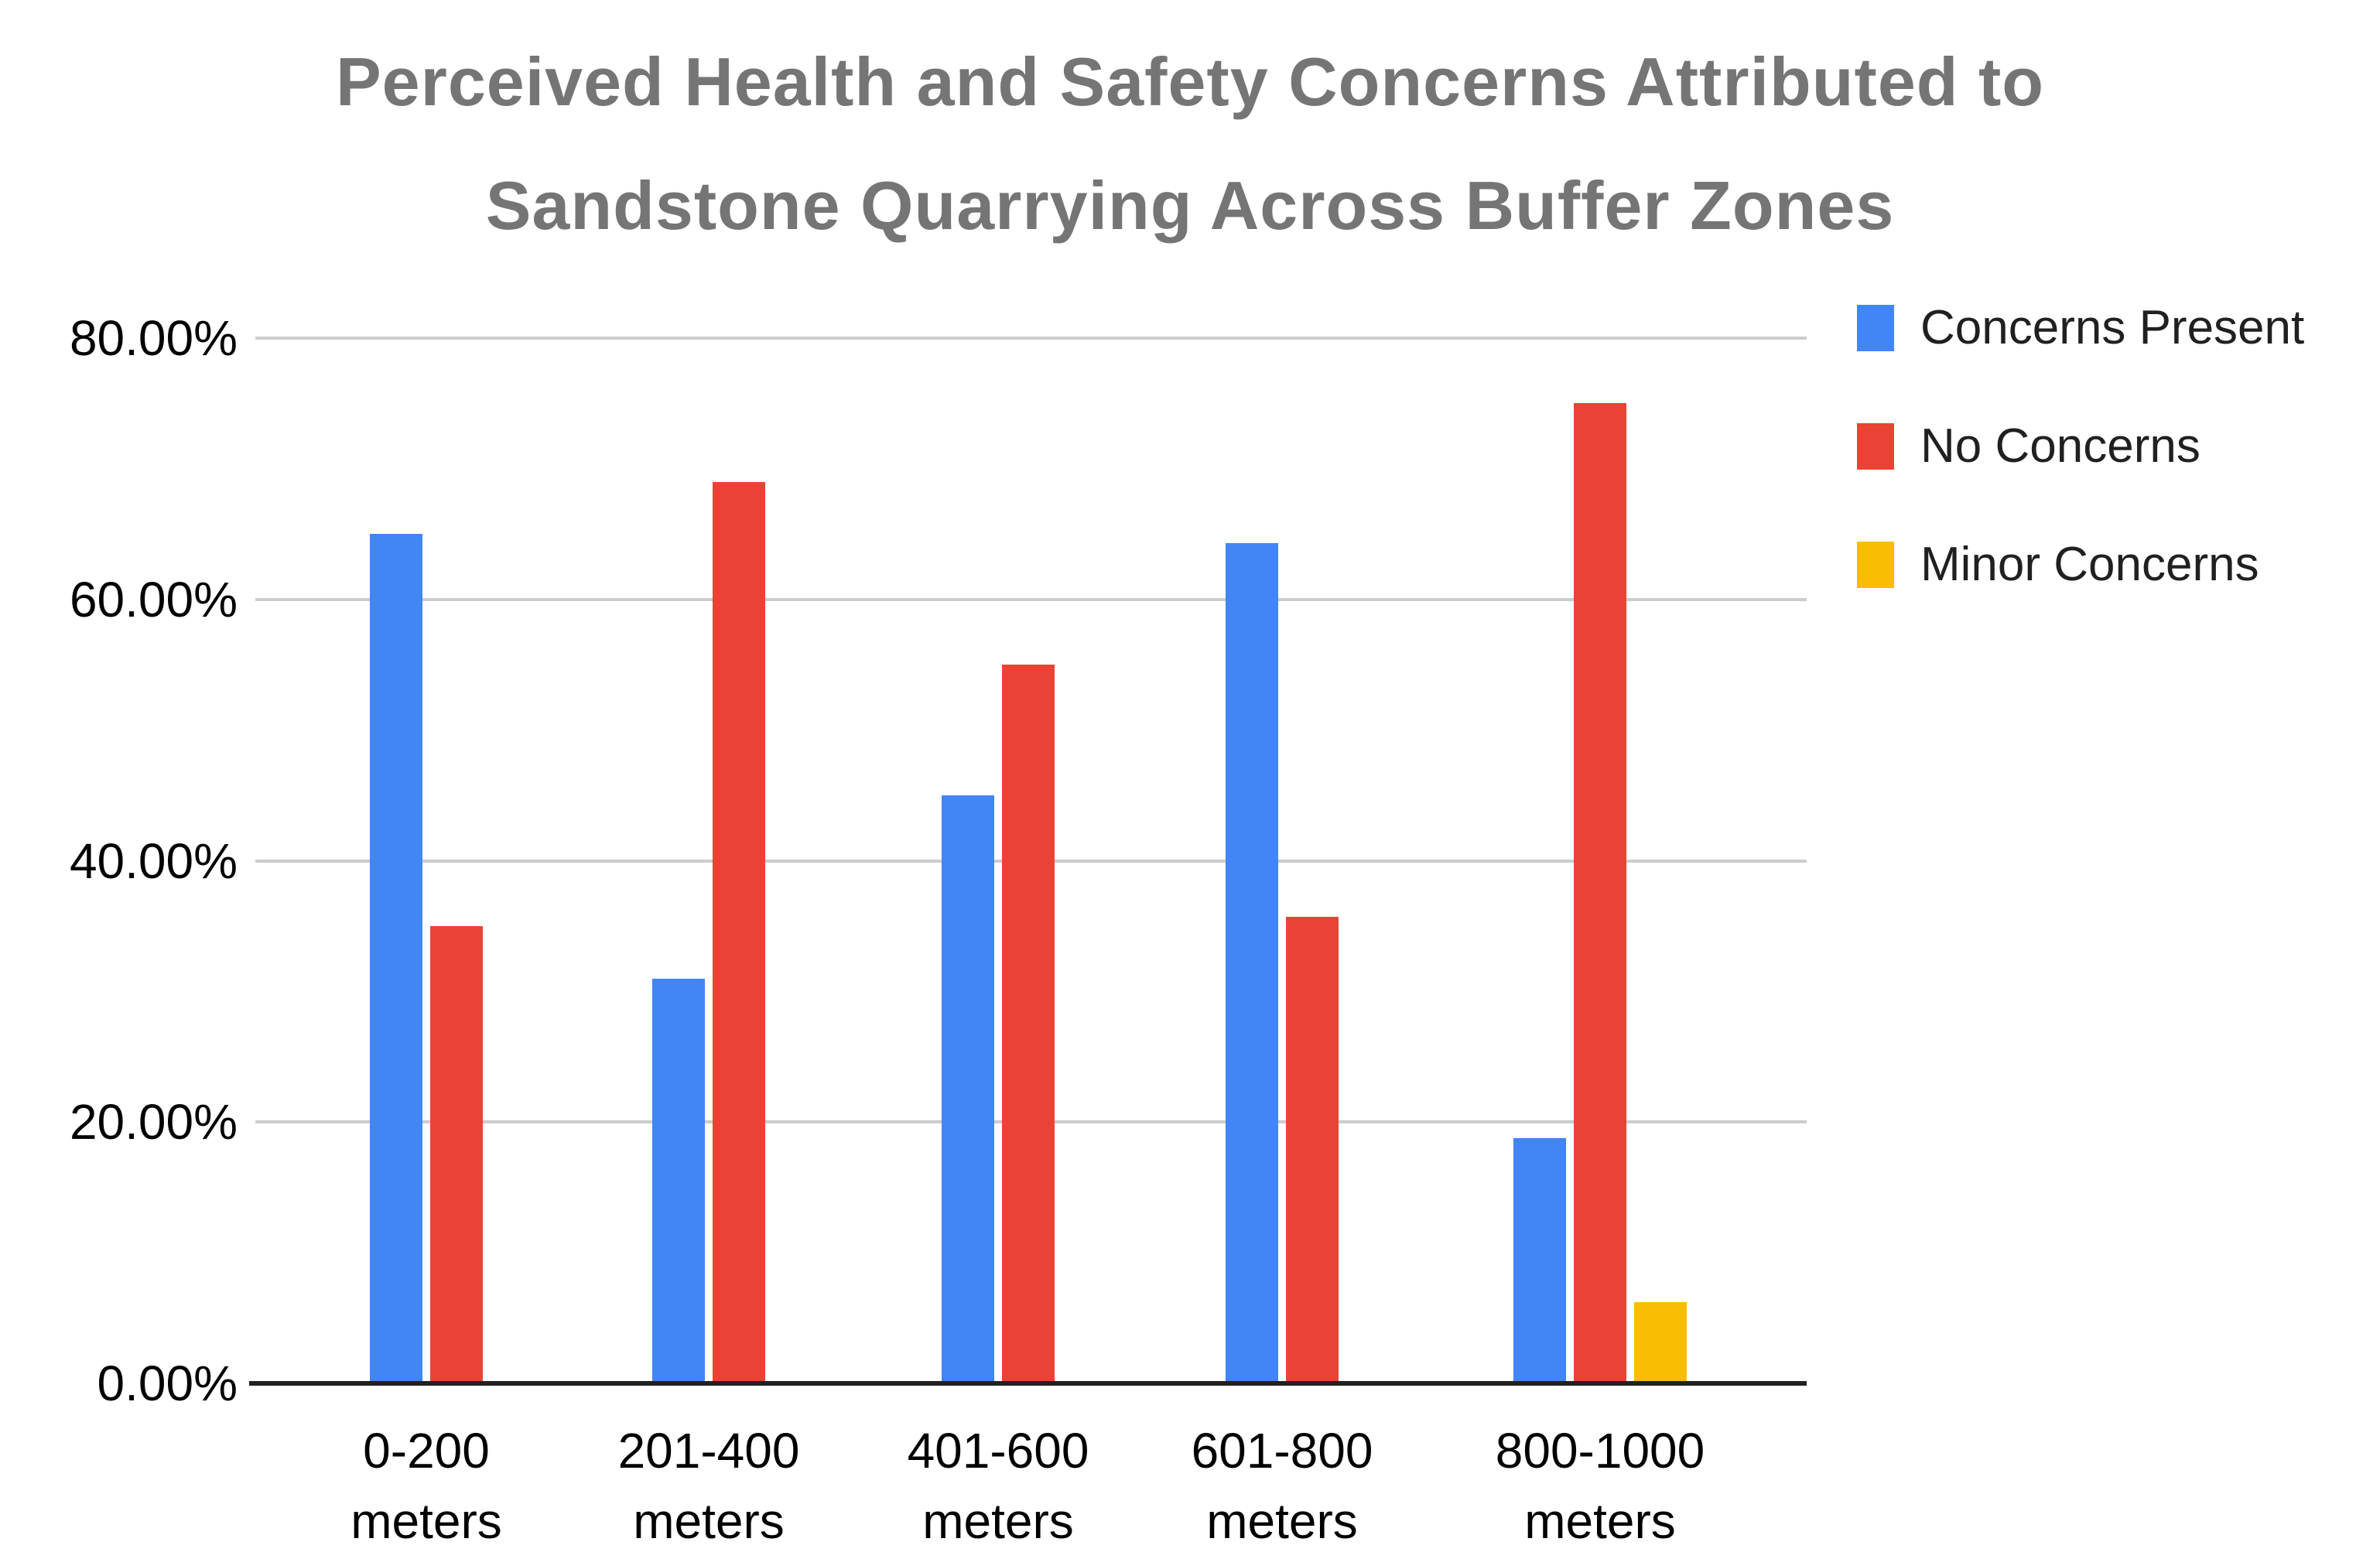 The image size is (2380, 1559). Describe the element at coordinates (1600, 1486) in the screenshot. I see `x-tick-label: 800-1000 meters` at that location.